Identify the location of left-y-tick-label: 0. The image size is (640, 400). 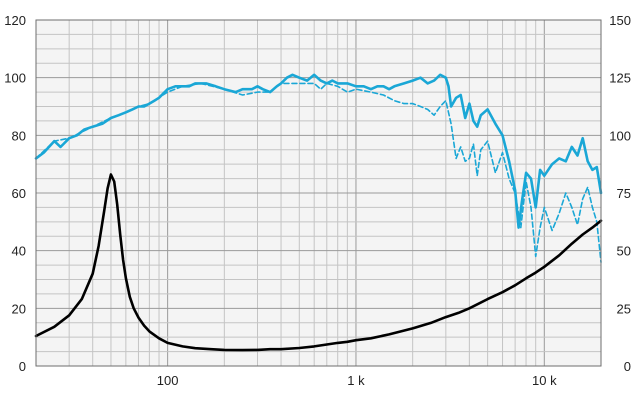
(22, 366).